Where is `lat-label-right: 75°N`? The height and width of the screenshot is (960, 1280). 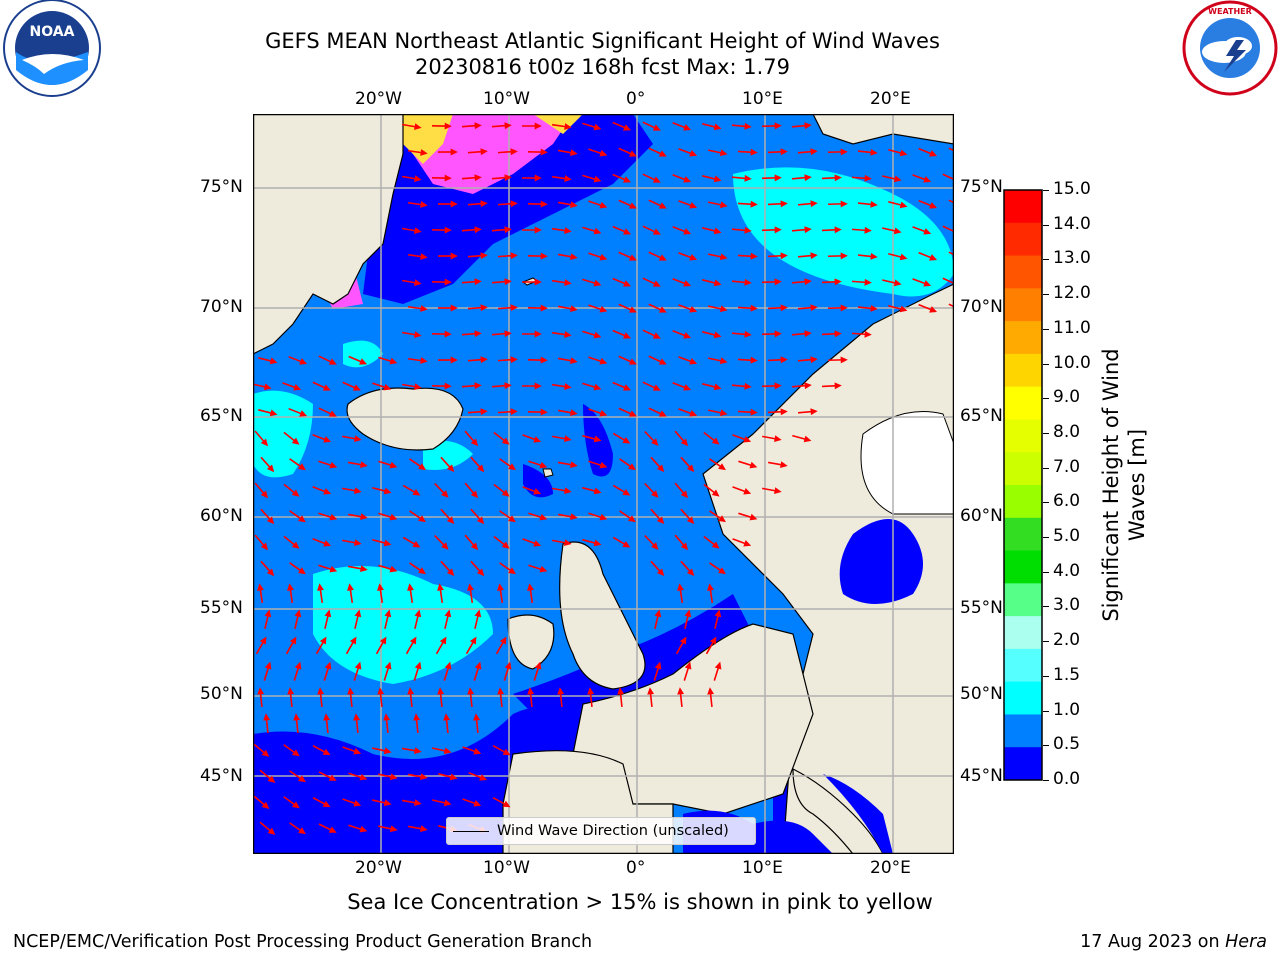
lat-label-right: 75°N is located at coordinates (981, 187).